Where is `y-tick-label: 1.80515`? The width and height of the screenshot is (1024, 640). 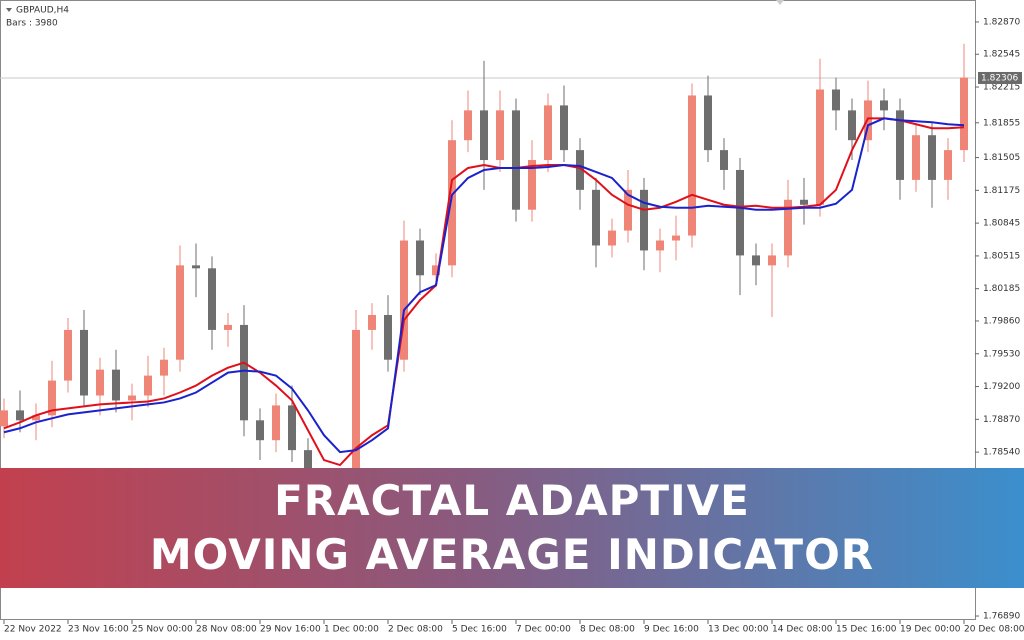
y-tick-label: 1.80515 is located at coordinates (1001, 256).